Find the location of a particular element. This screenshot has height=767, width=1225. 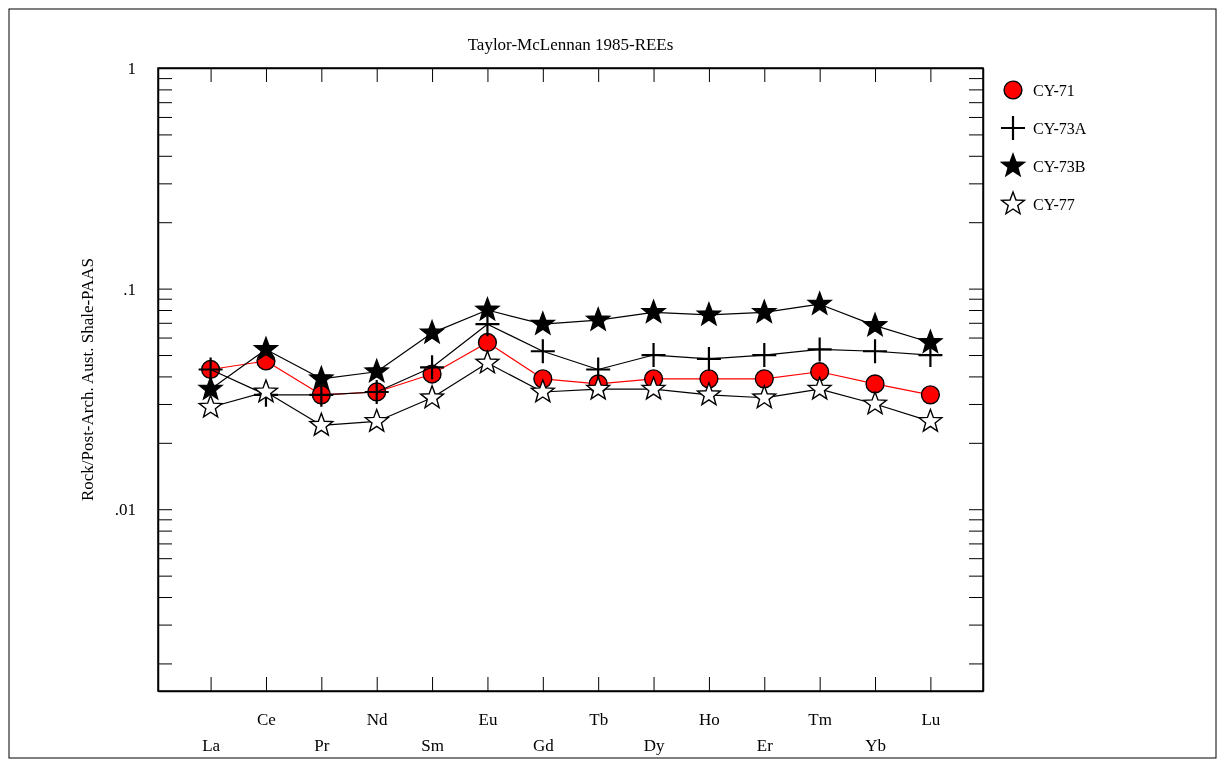

y-tick-label: .1 is located at coordinates (129, 289).